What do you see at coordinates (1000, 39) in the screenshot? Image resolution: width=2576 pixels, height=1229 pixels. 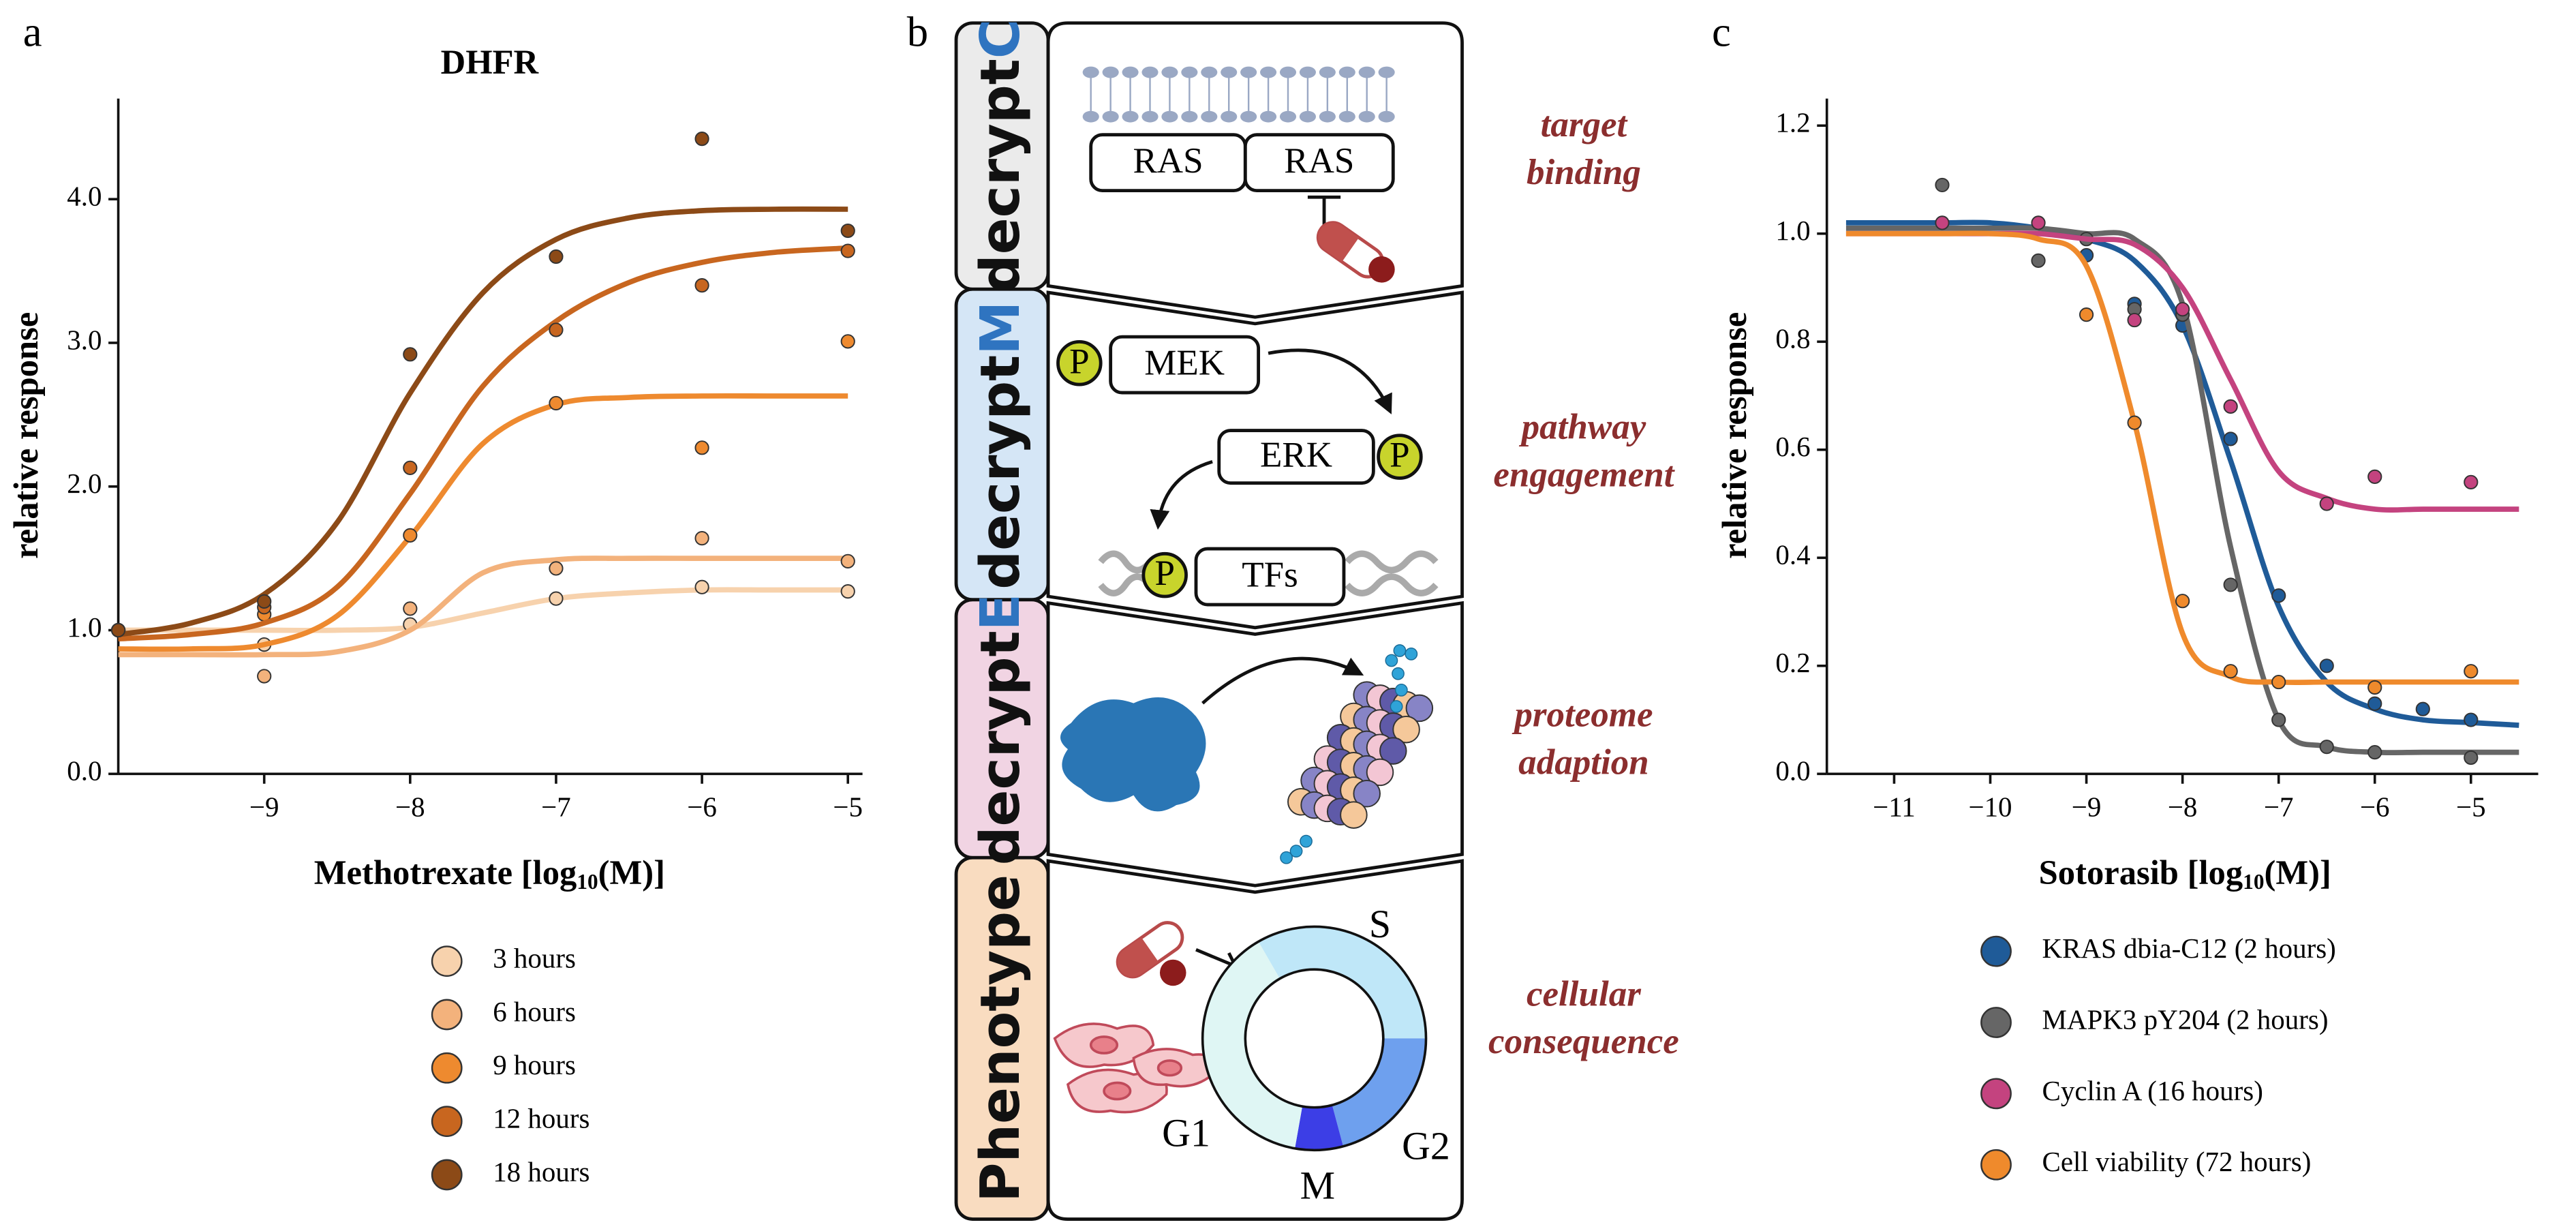 I see `tab-suffix: C` at bounding box center [1000, 39].